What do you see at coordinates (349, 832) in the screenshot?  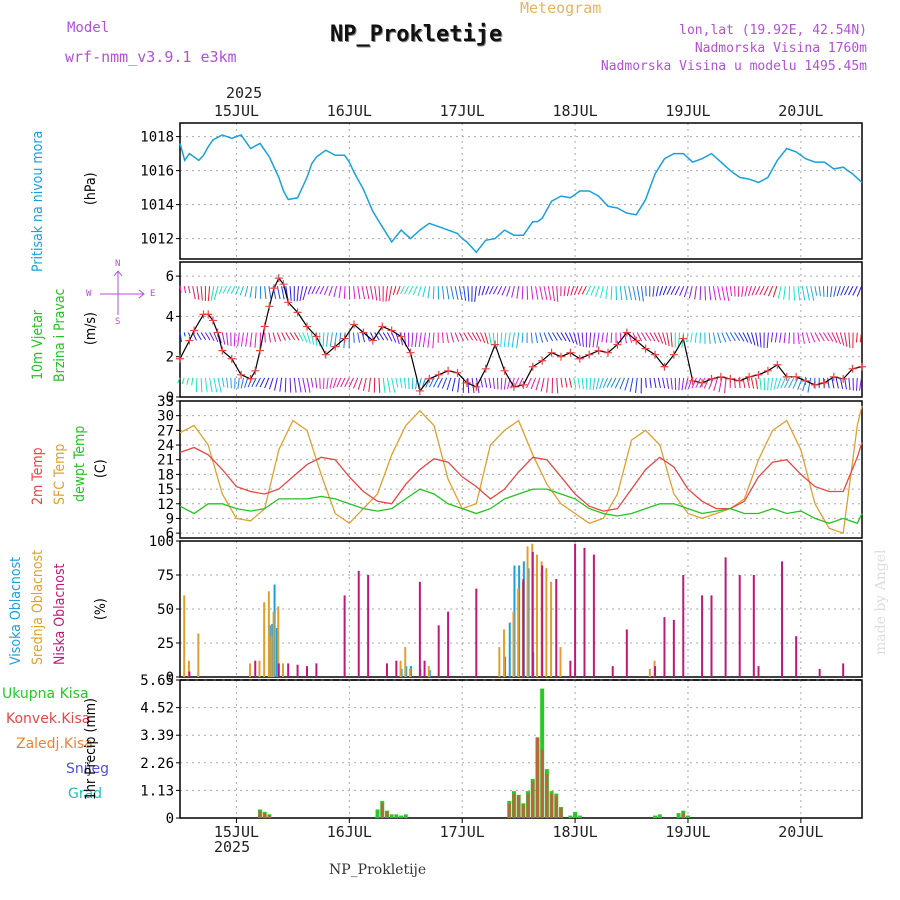 I see `bottom-x-tick-label: 16JUL` at bounding box center [349, 832].